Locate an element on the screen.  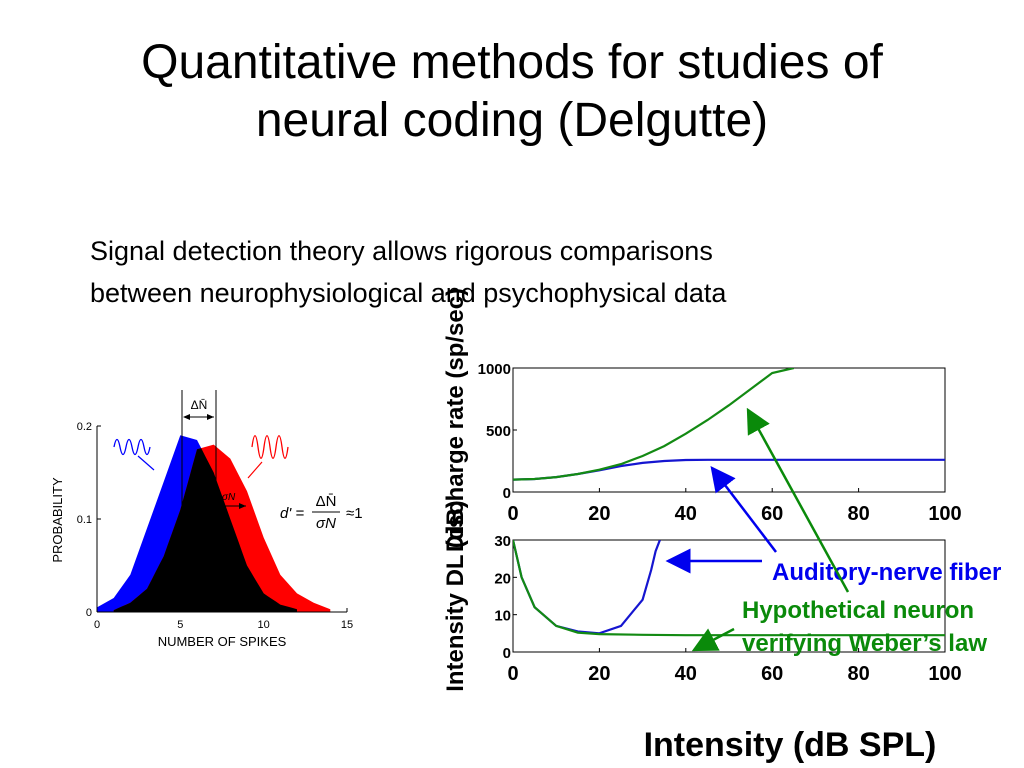
auditory-nerve-label: Auditory-nerve fiber is located at coordinates (886, 572).